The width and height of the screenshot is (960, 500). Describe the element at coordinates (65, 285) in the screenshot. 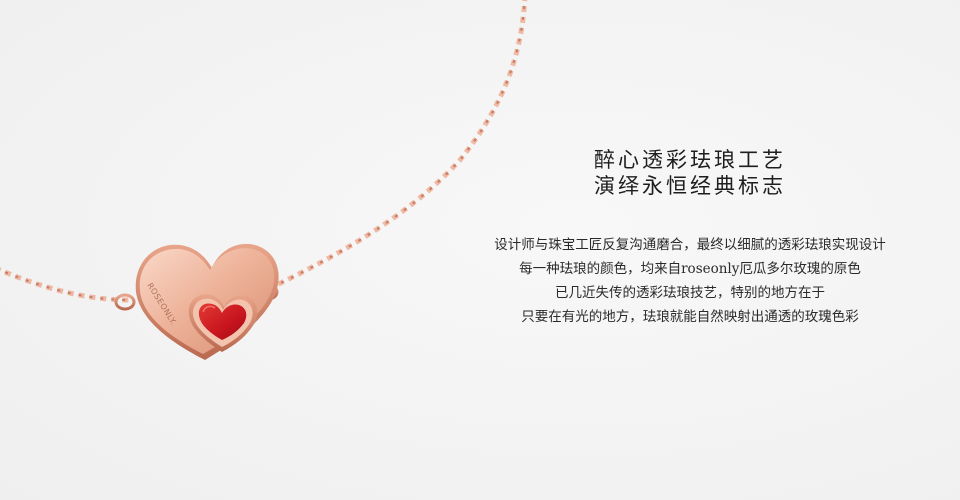

I see `chain-left` at that location.